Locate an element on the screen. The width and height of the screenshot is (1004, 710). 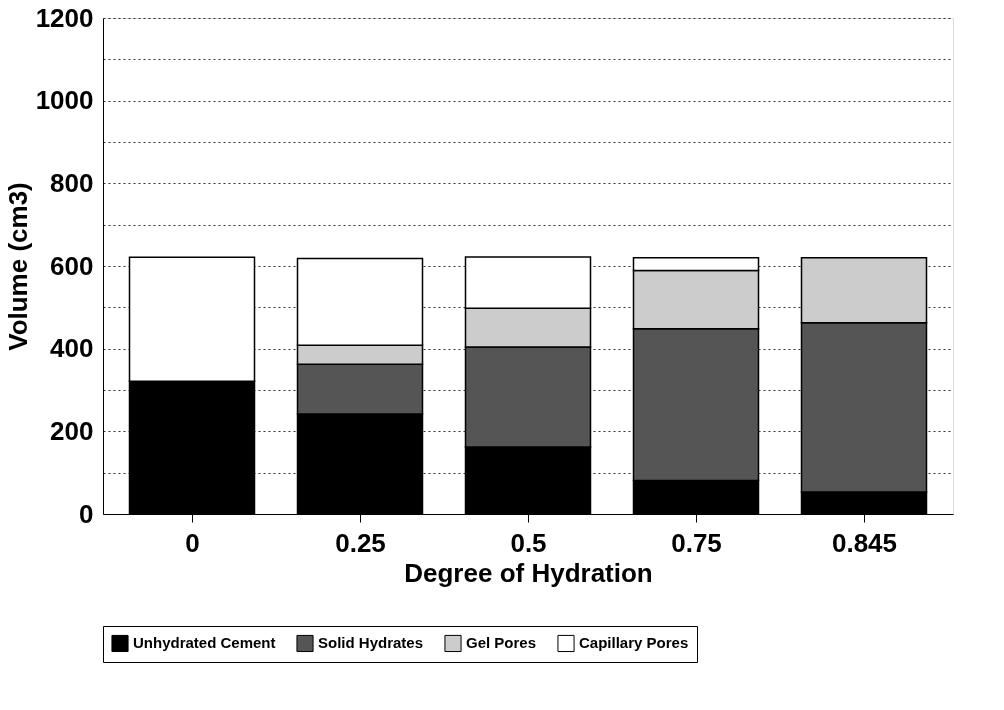
y-tick-label: 0 is located at coordinates (86, 513).